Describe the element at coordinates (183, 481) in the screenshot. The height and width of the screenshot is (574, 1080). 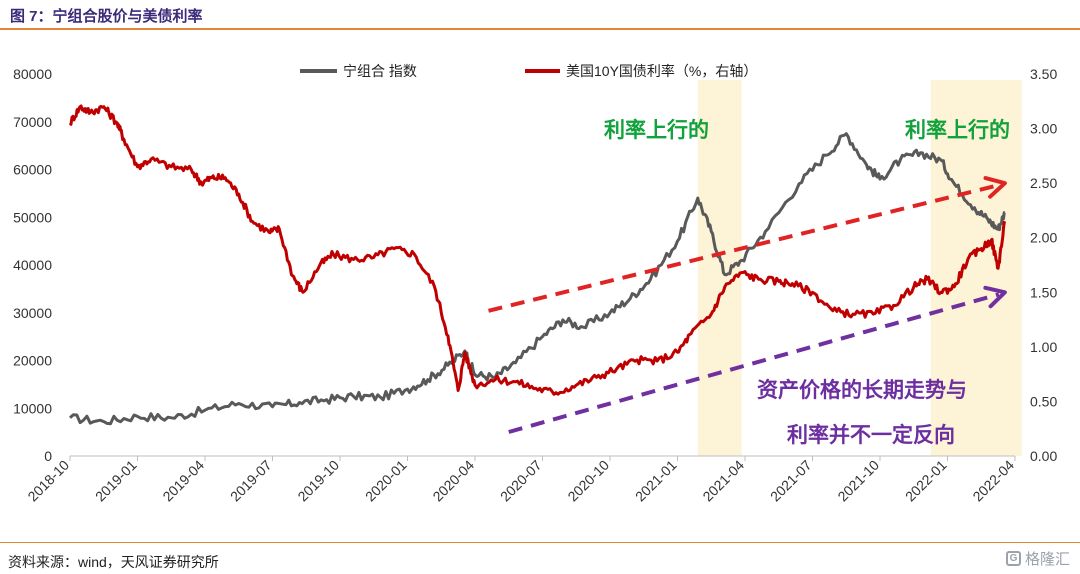
I see `x-tick-label: 2019-04` at that location.